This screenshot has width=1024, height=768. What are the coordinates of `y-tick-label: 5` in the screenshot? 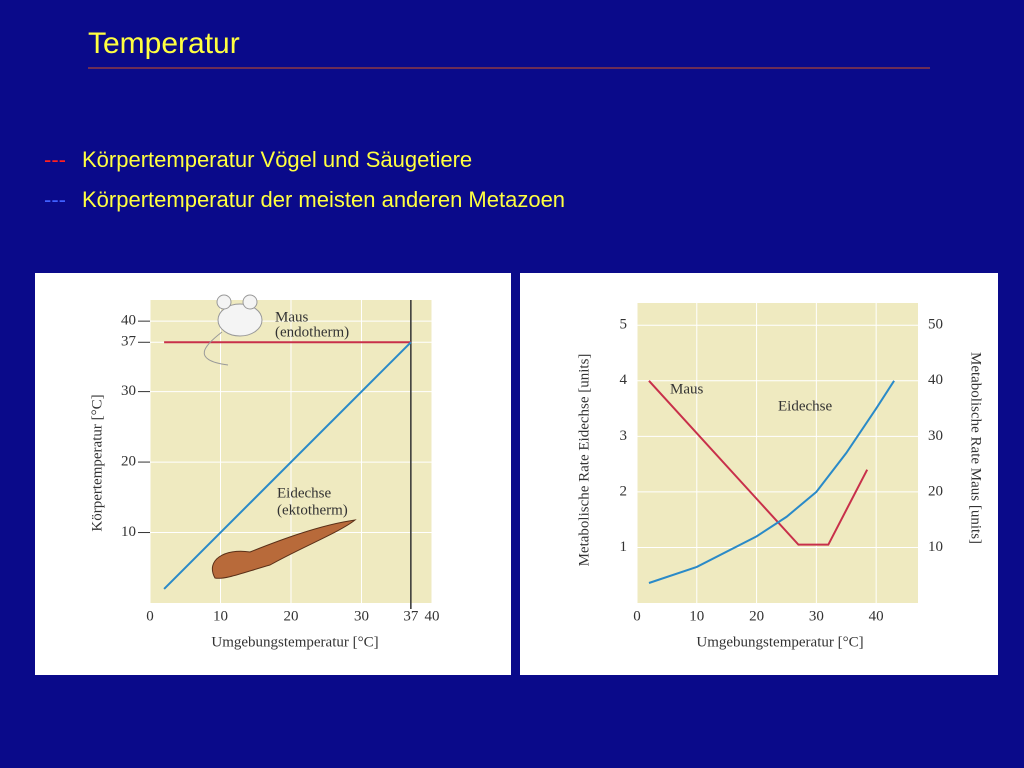 It's located at (624, 325).